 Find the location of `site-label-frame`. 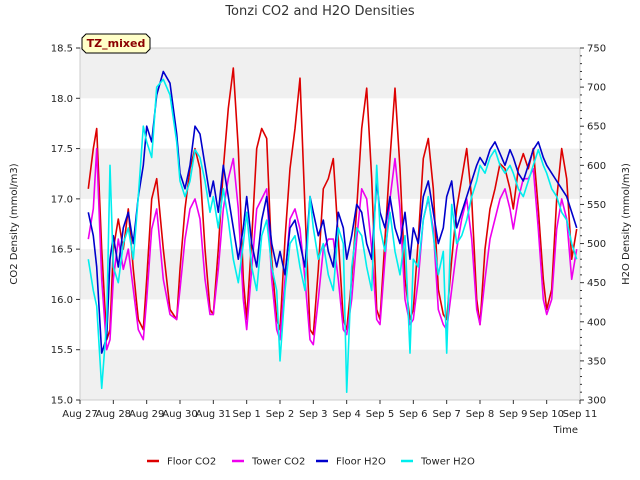

site-label-frame is located at coordinates (116, 43).